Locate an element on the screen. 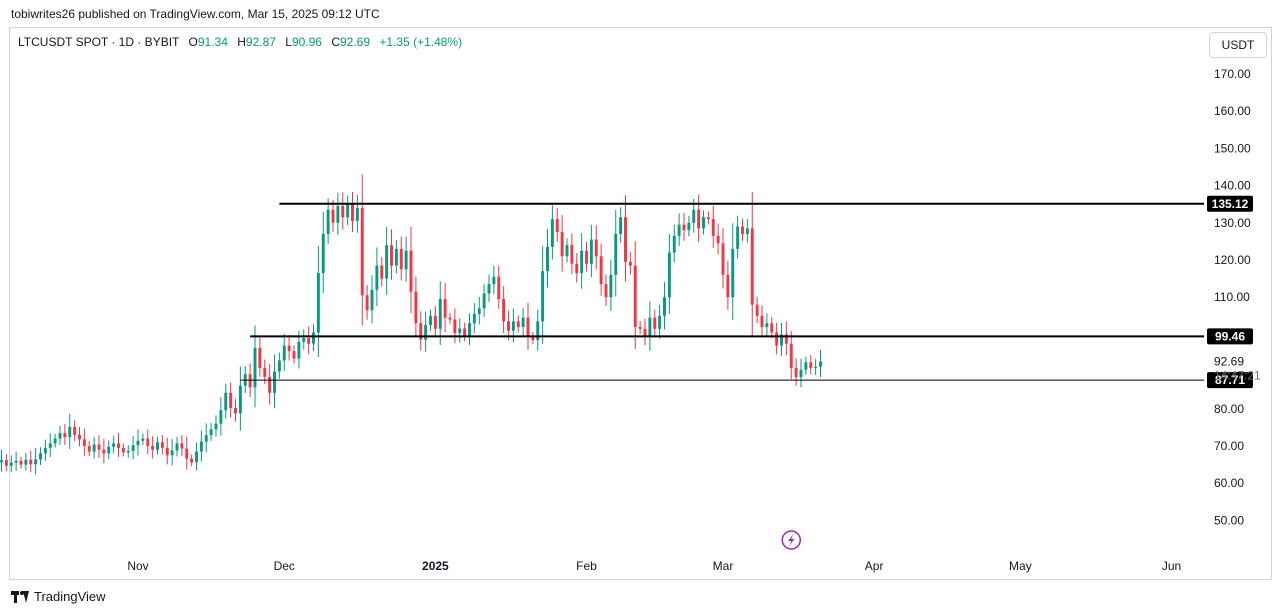  y-tick-label: 130.00 is located at coordinates (1232, 223).